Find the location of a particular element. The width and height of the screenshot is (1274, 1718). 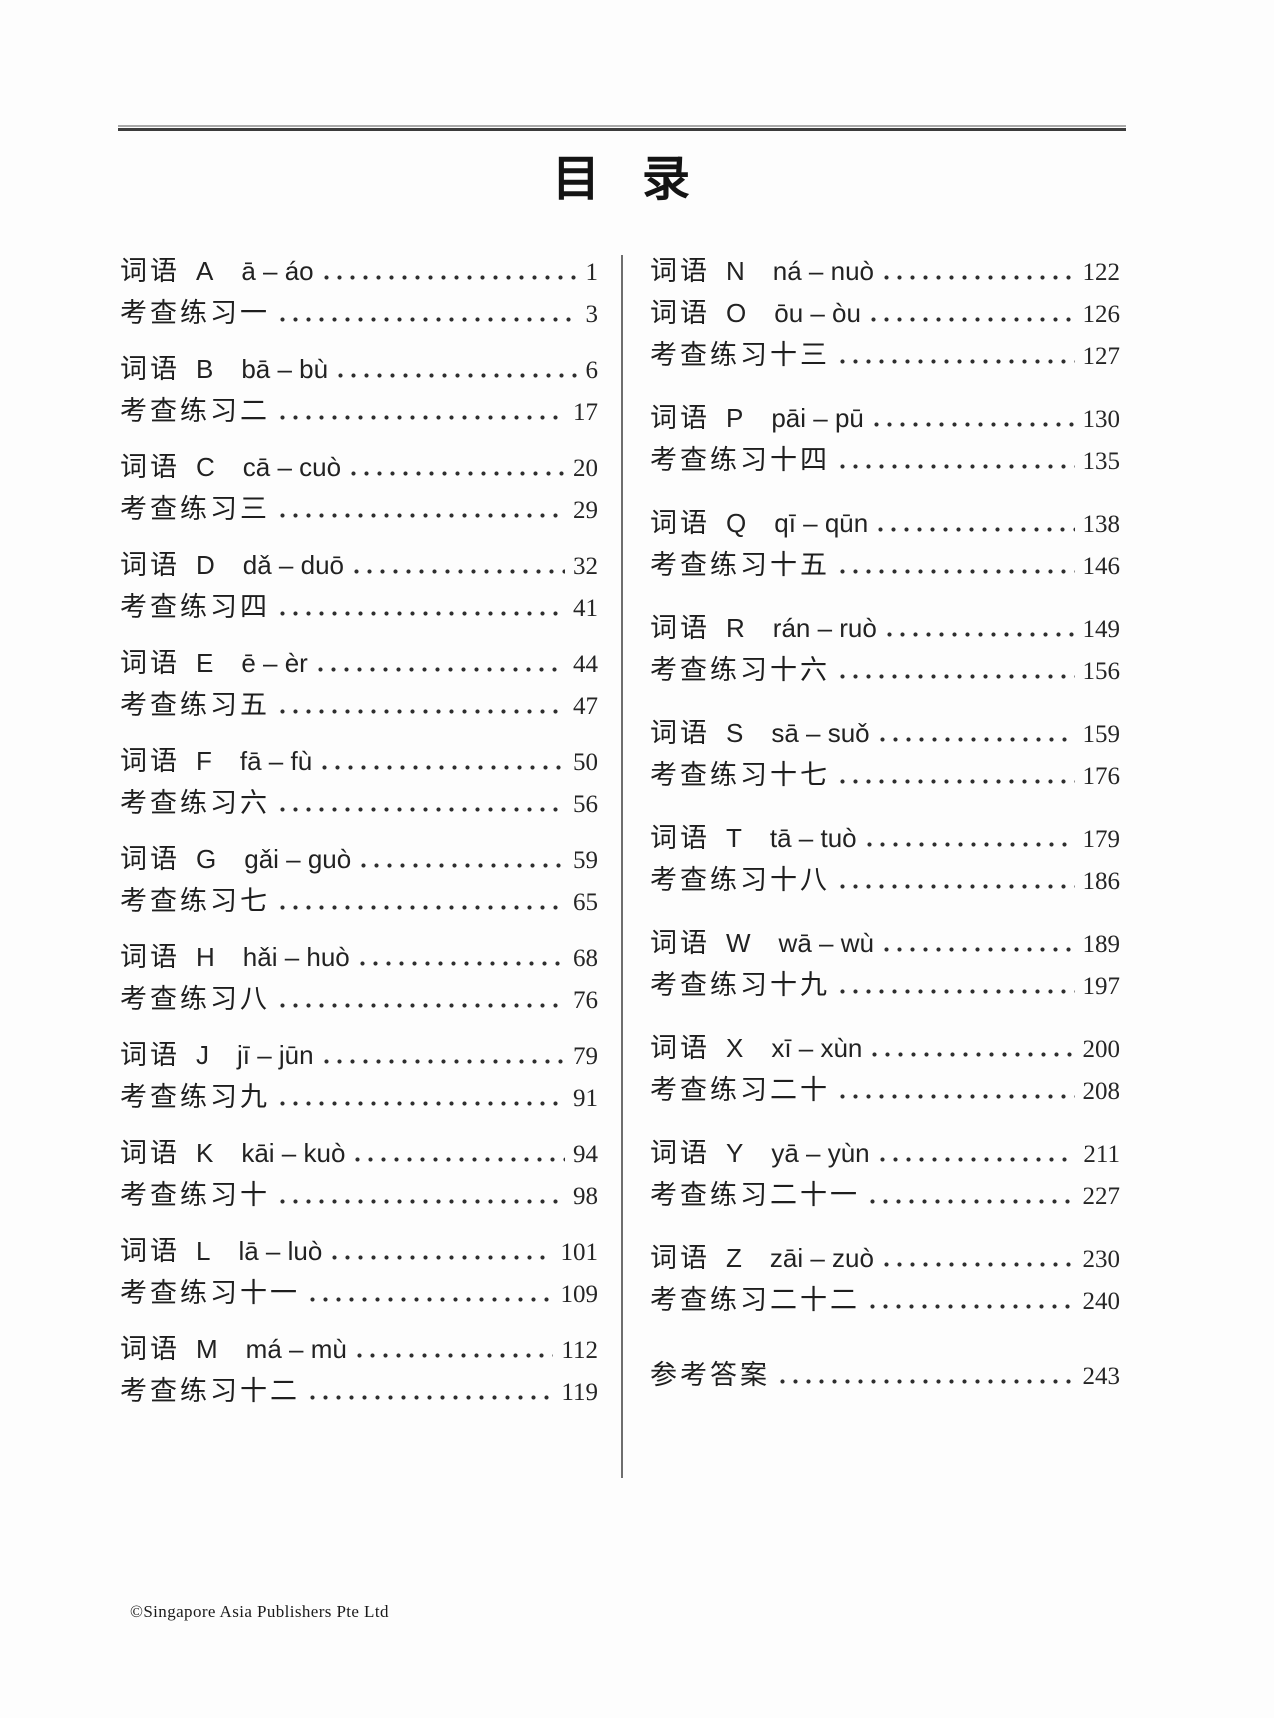

toc-row: 考查练习二十二 240 is located at coordinates (885, 1300).